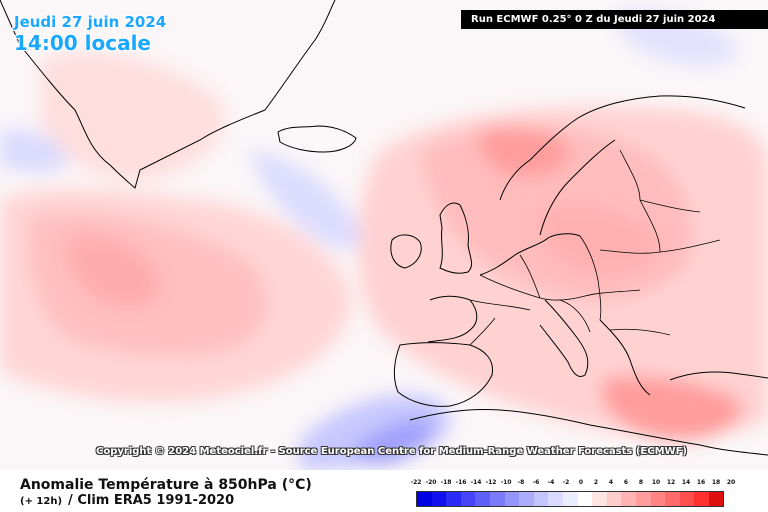 The width and height of the screenshot is (768, 512). I want to click on map-title: Anomalie Température à 850hPa (°C), so click(166, 485).